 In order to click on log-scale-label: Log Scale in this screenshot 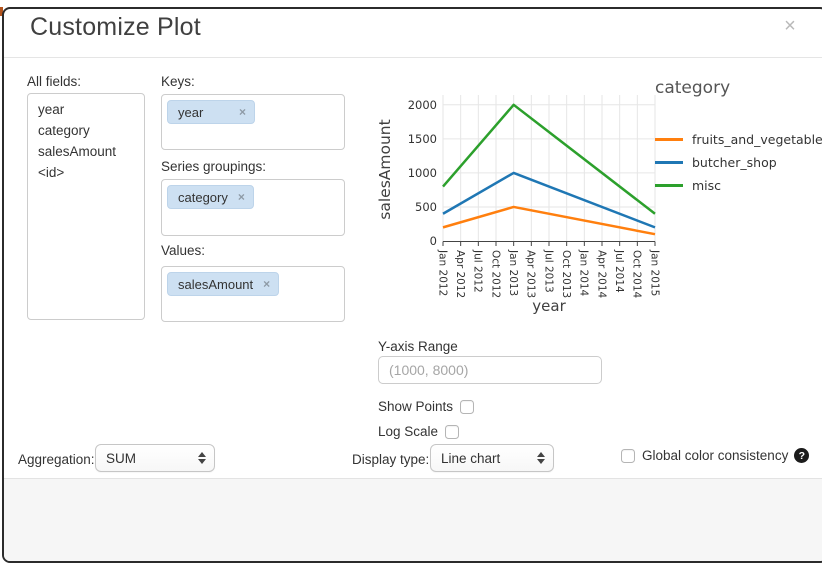, I will do `click(408, 431)`.